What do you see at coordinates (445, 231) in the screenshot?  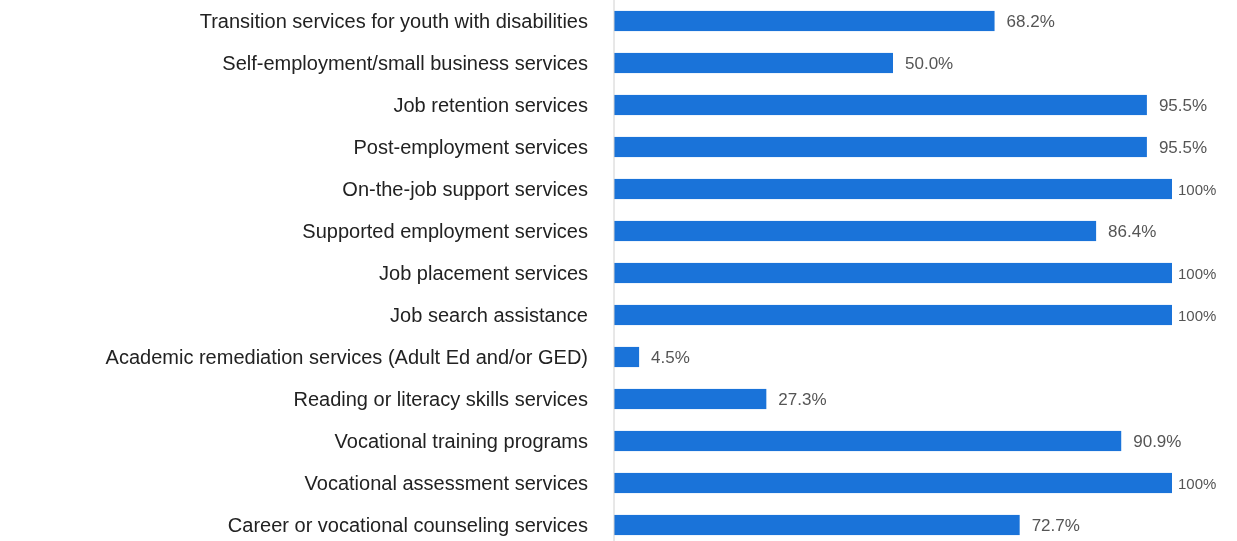 I see `y-tick-label: Supported employment services` at bounding box center [445, 231].